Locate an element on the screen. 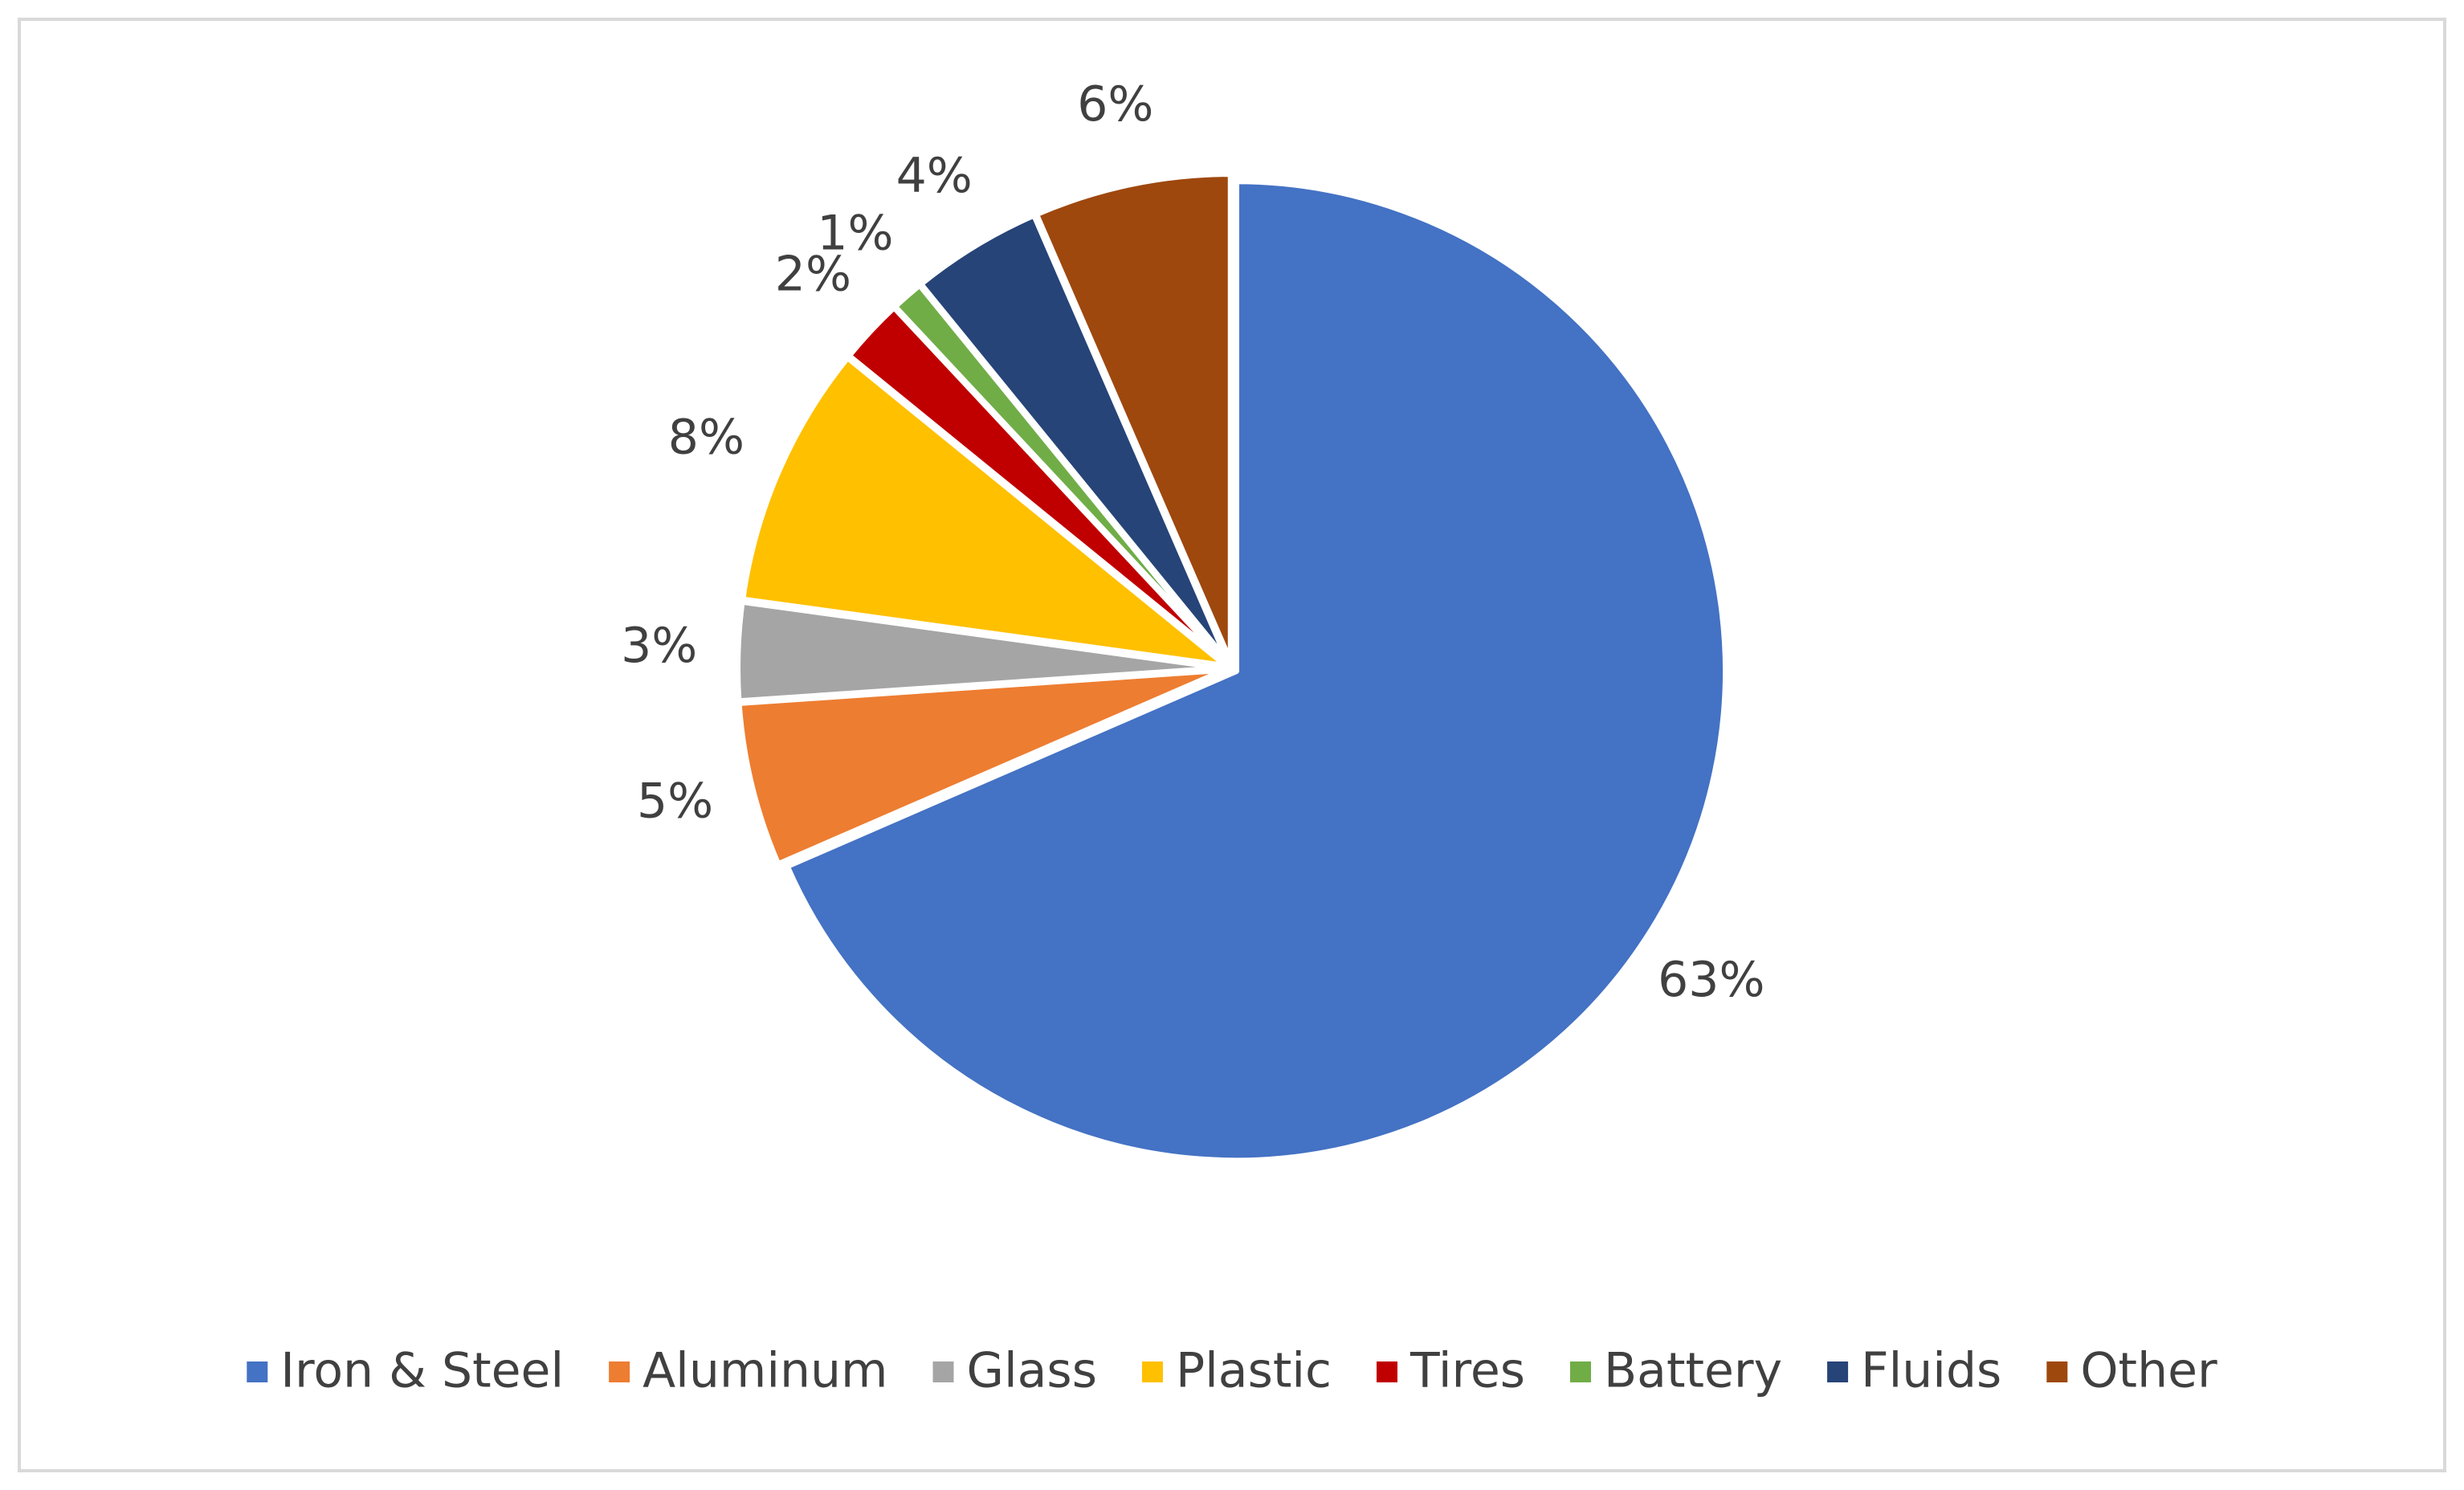  legend-label: Glass is located at coordinates (1032, 1371).